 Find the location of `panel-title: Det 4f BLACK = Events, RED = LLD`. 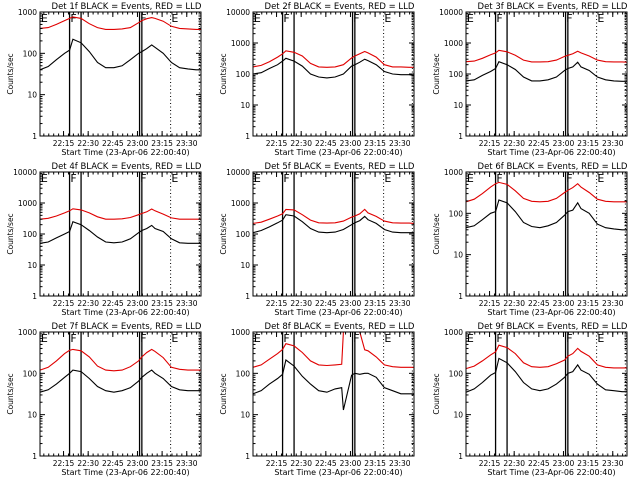

panel-title: Det 4f BLACK = Events, RED = LLD is located at coordinates (127, 167).